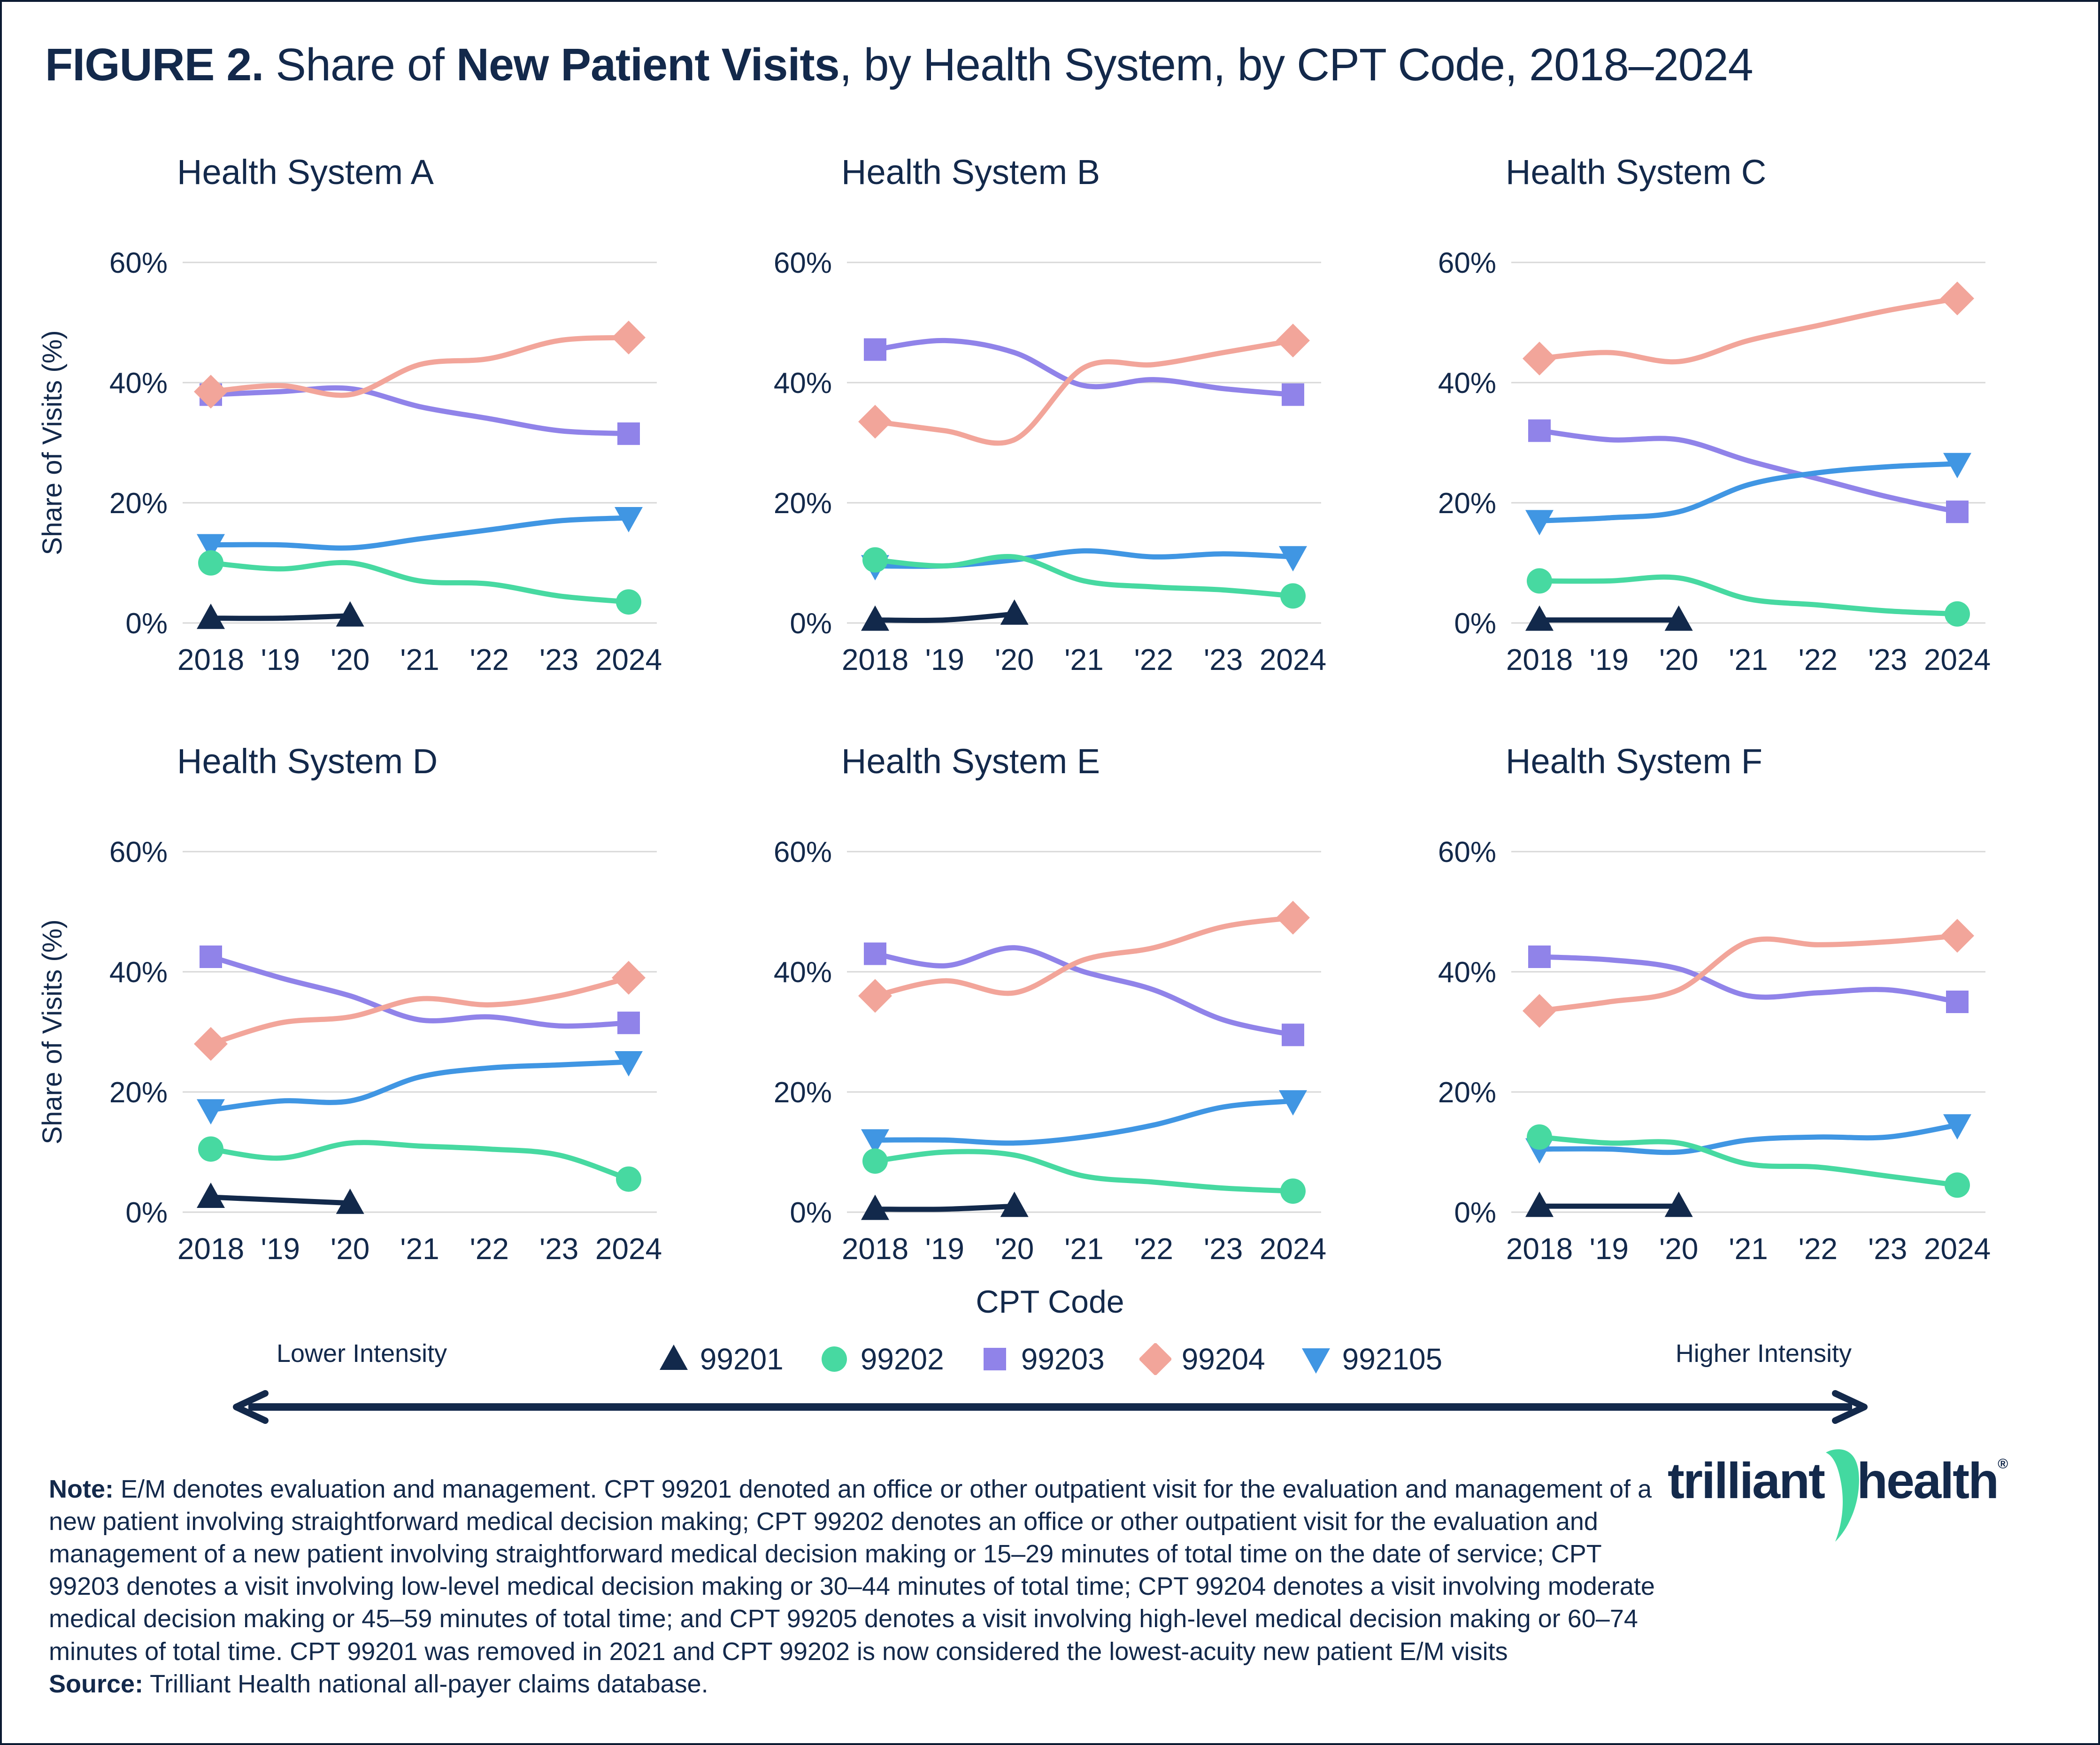 The width and height of the screenshot is (2100, 1745). Describe the element at coordinates (1202, 1359) in the screenshot. I see `legend-item-99204: 99204` at that location.